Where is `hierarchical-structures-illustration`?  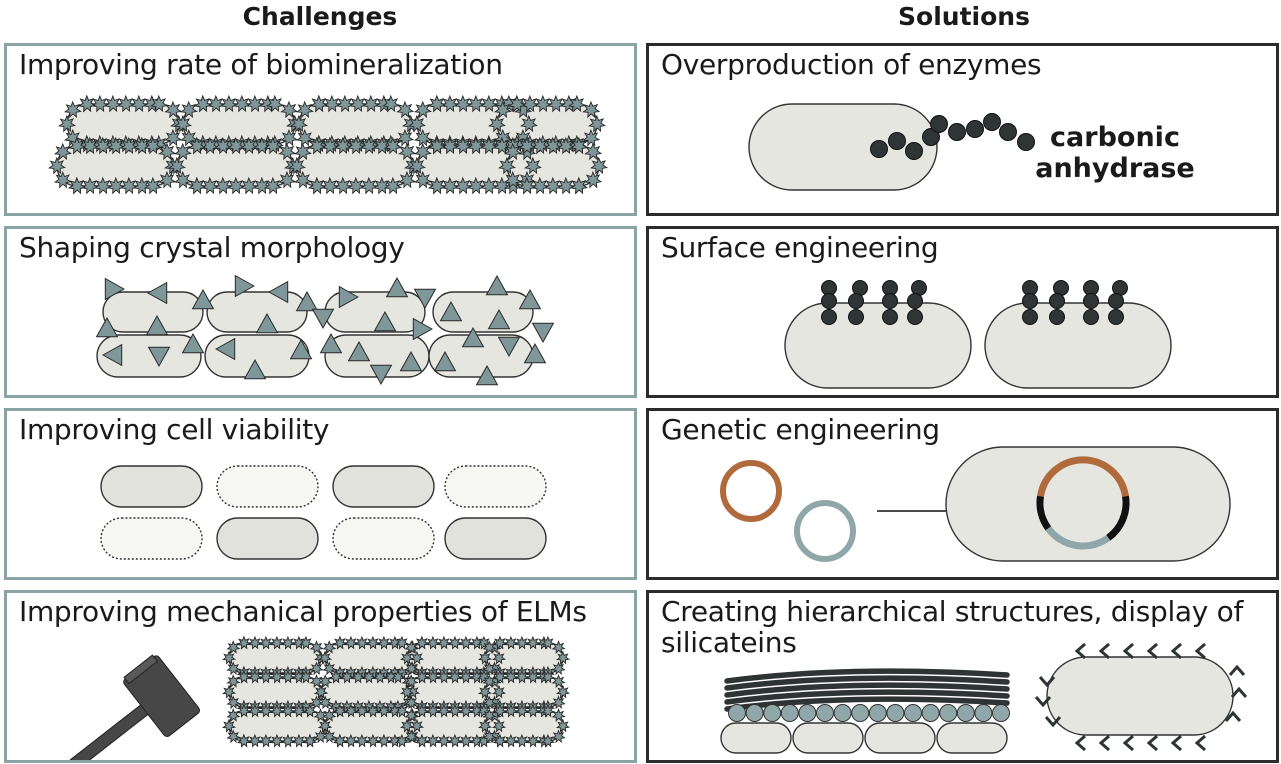 hierarchical-structures-illustration is located at coordinates (984, 698).